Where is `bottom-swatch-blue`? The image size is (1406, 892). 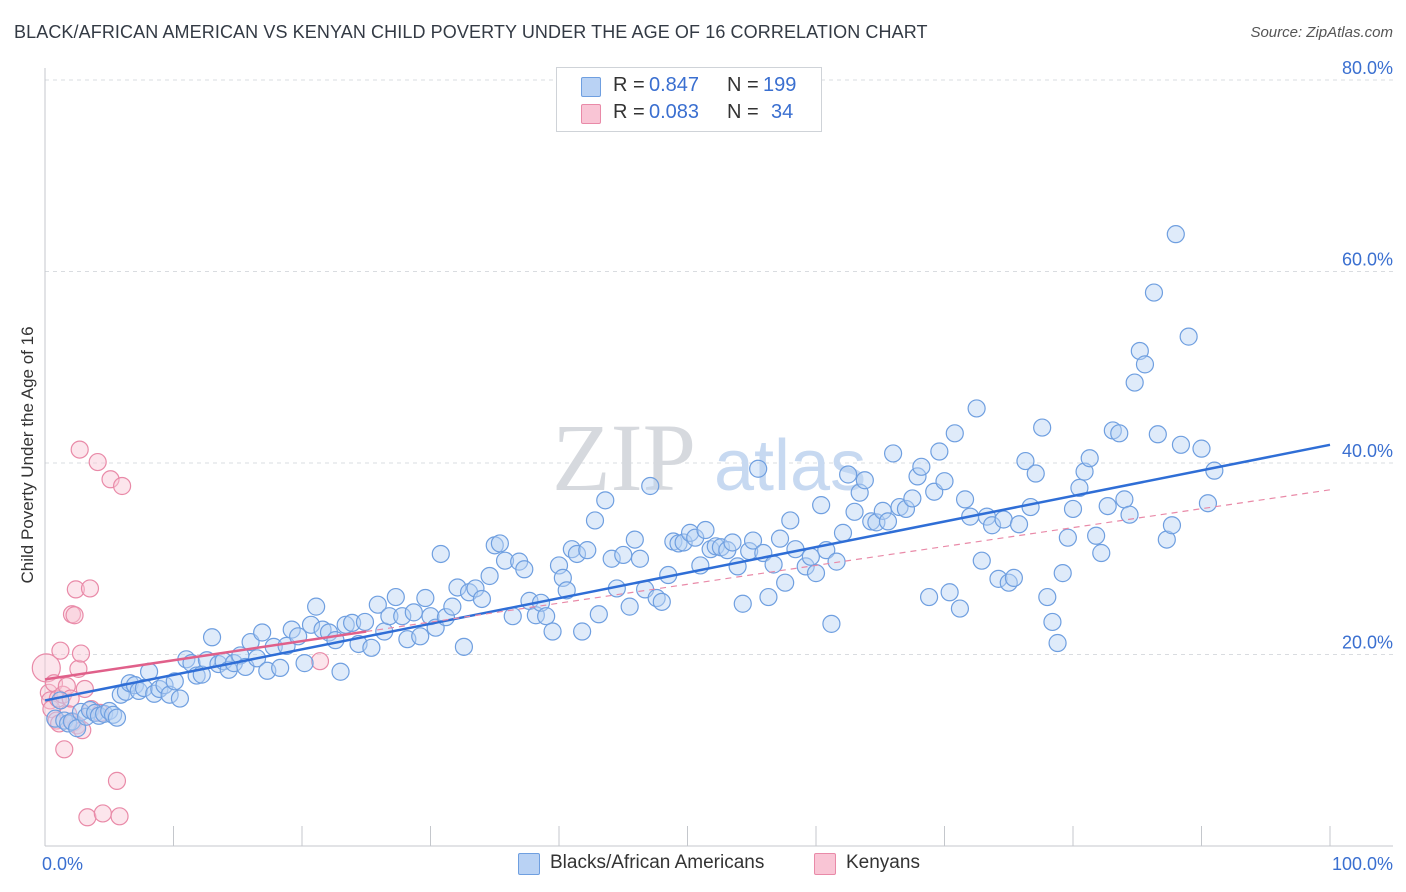
bottom-swatch-blue is located at coordinates (529, 864).